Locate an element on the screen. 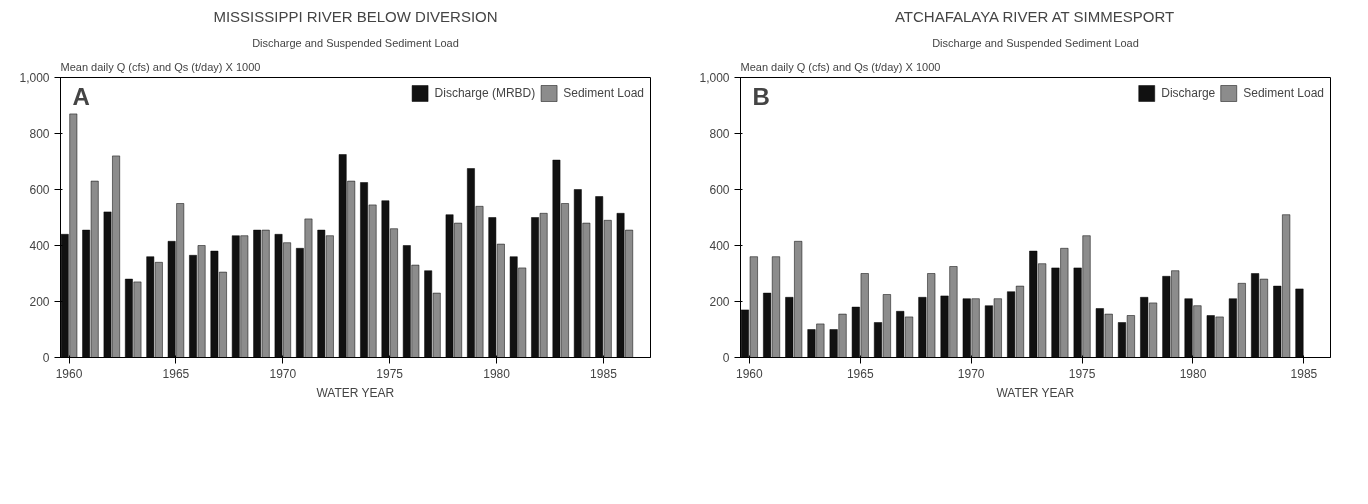 The width and height of the screenshot is (1368, 504). legend-label: Discharge (MRBD) is located at coordinates (485, 93).